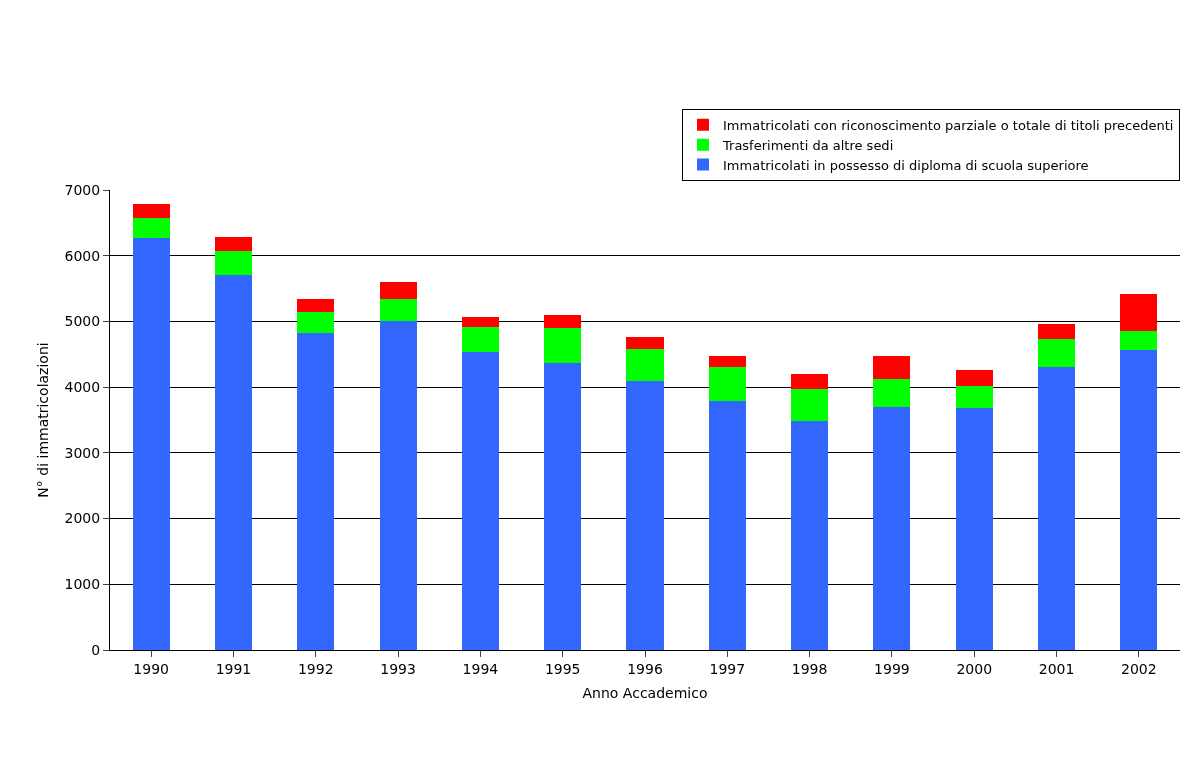 Image resolution: width=1200 pixels, height=760 pixels. What do you see at coordinates (480, 668) in the screenshot?
I see `x-tick-label: 1994` at bounding box center [480, 668].